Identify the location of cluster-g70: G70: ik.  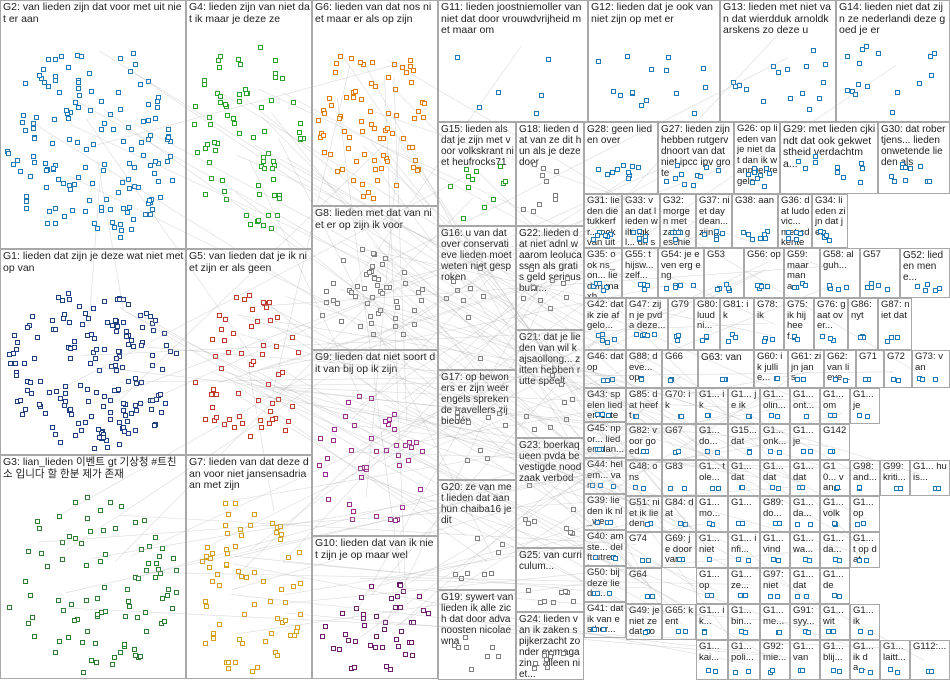
(679, 406).